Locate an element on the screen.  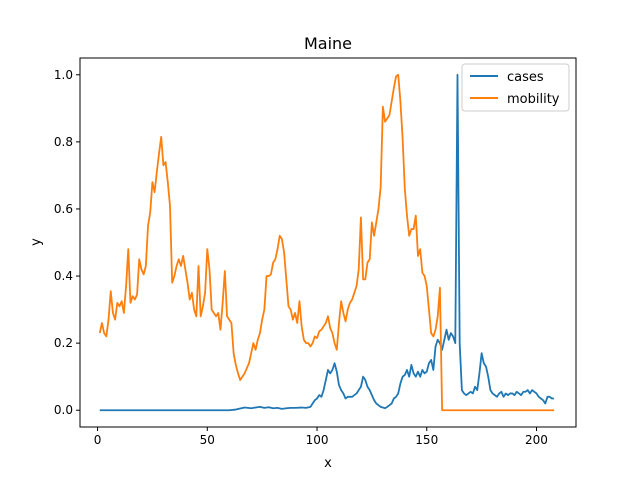
x-tick-label: 150 is located at coordinates (426, 440).